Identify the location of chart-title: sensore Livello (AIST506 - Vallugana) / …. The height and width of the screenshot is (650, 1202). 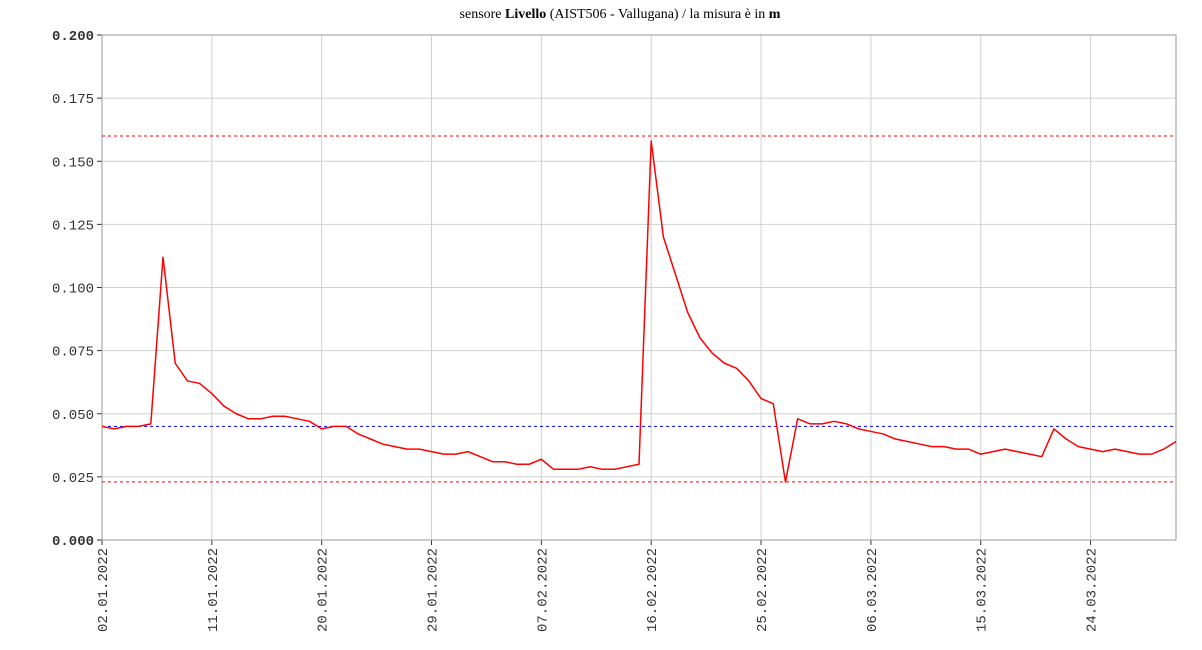
(620, 14).